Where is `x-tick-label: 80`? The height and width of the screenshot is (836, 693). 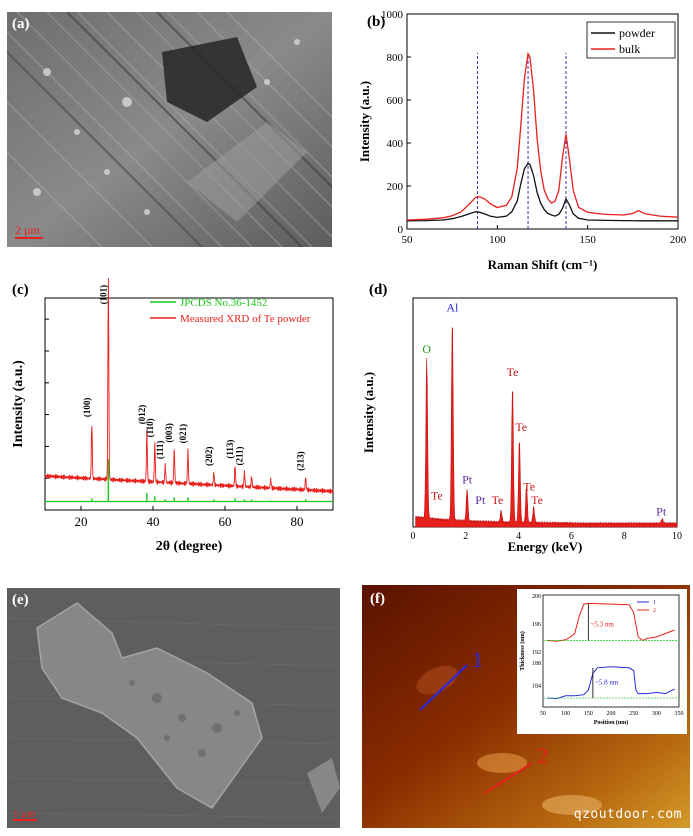 x-tick-label: 80 is located at coordinates (297, 521).